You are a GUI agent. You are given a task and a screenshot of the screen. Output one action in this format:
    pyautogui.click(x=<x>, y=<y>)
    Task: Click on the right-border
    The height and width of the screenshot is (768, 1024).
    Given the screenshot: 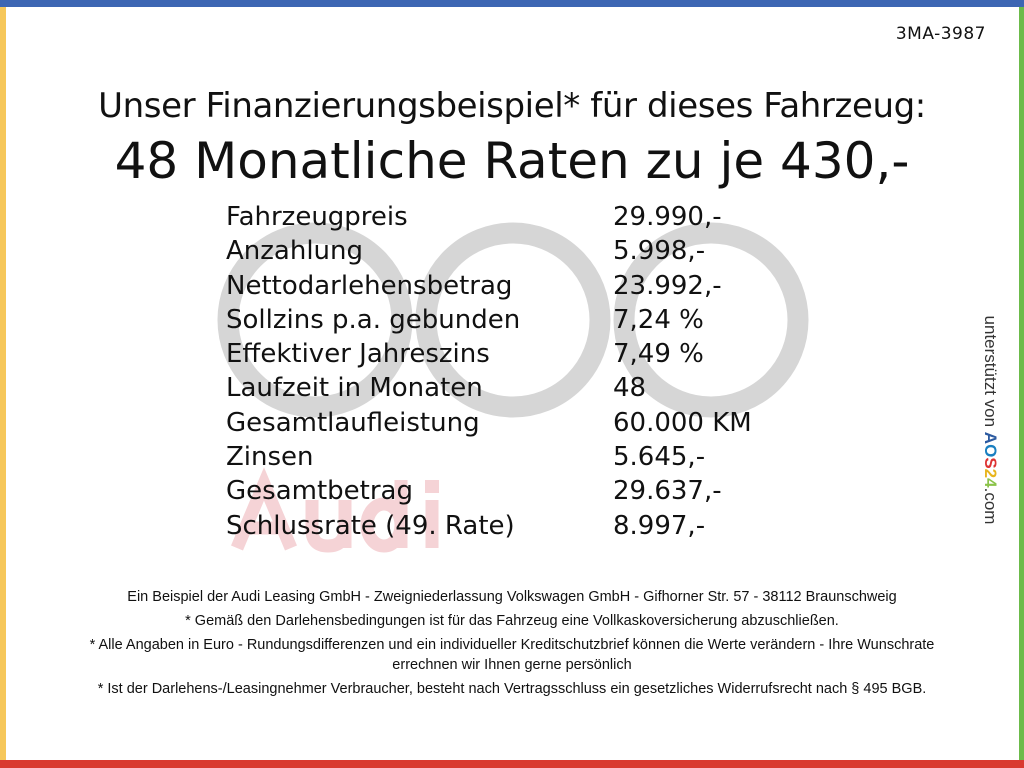 What is the action you would take?
    pyautogui.click(x=1021, y=383)
    